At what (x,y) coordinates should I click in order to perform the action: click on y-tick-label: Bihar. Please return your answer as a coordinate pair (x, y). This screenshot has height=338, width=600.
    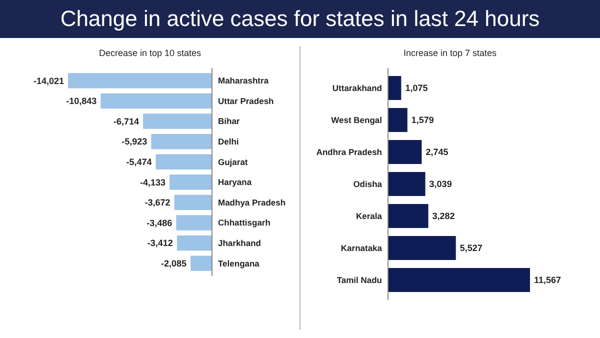
    Looking at the image, I should click on (229, 121).